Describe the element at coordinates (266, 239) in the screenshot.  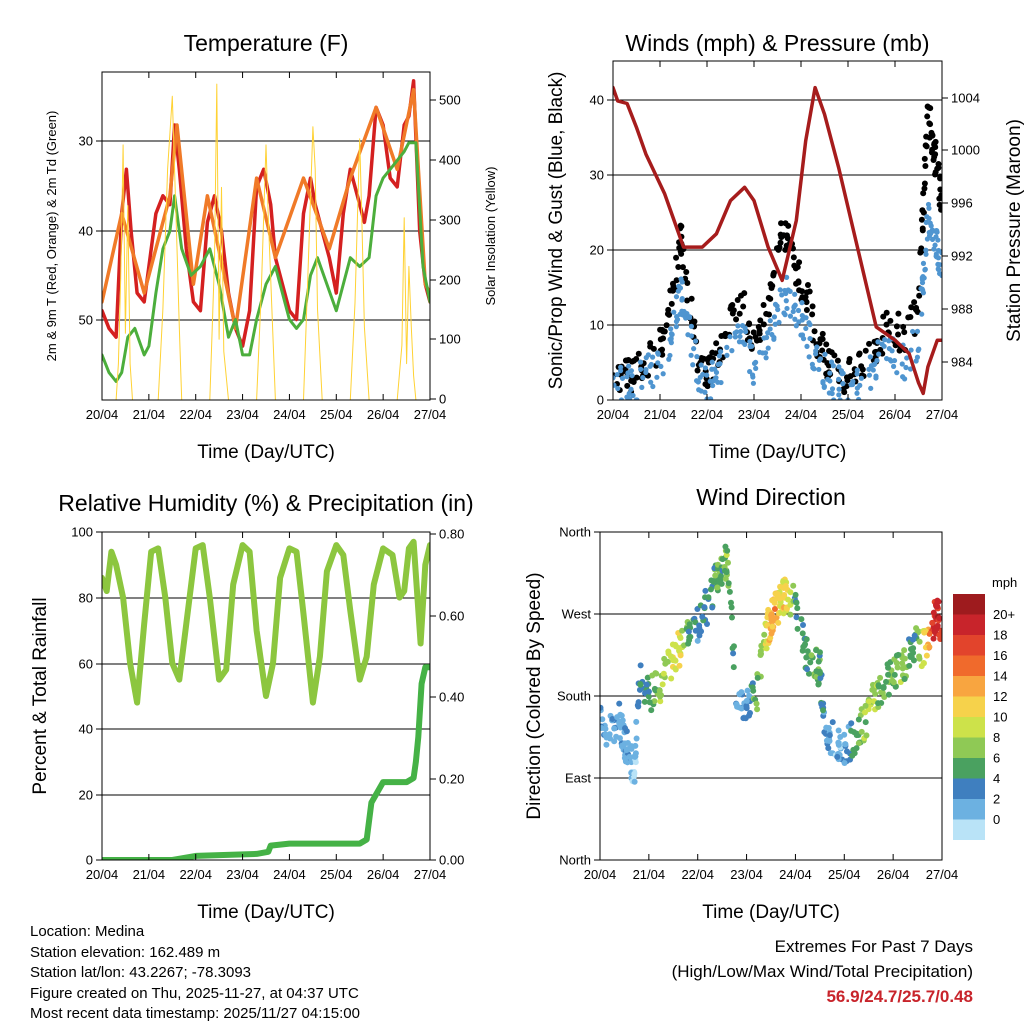
I see `temp-data` at that location.